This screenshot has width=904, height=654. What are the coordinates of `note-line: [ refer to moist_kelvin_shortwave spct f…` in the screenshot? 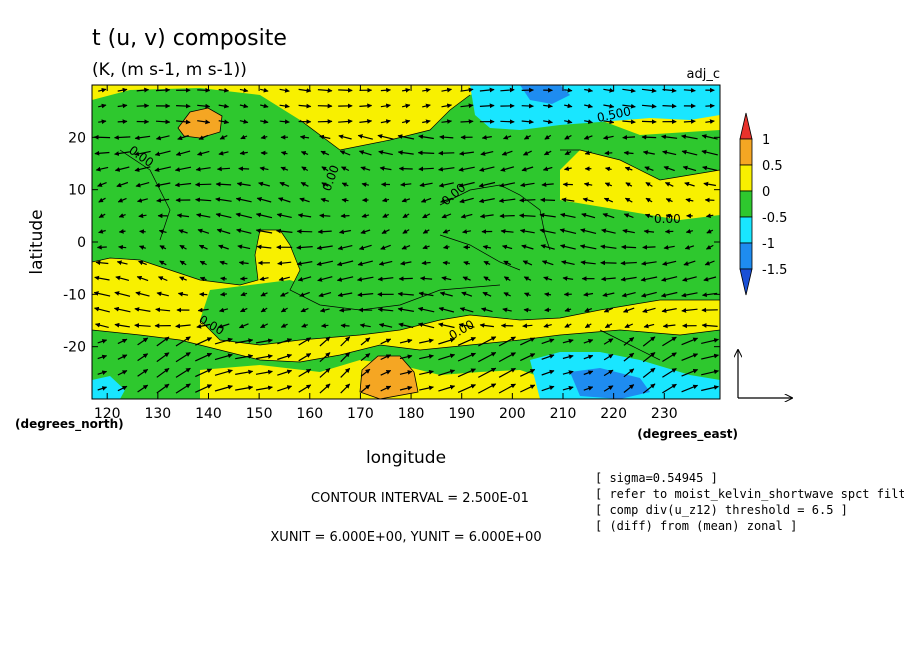 It's located at (749, 494).